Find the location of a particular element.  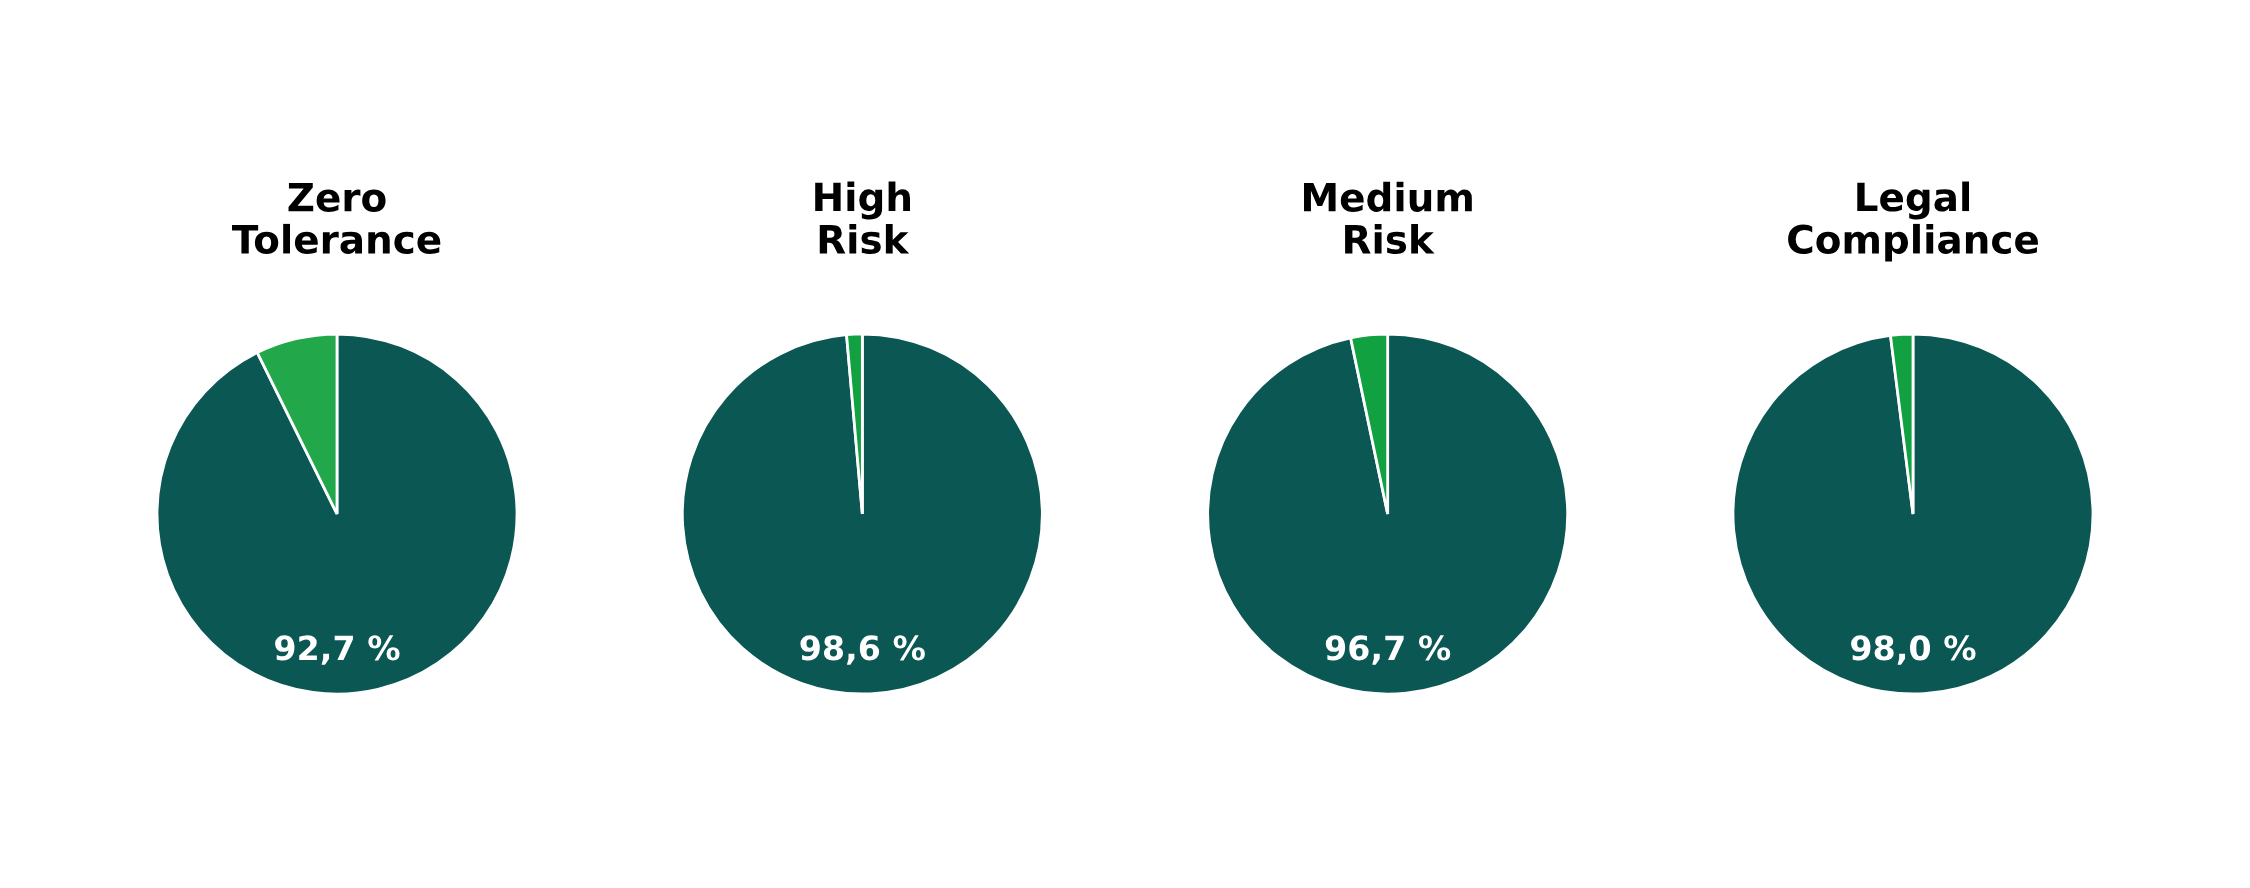

data-label: 98,6 % is located at coordinates (862, 650).